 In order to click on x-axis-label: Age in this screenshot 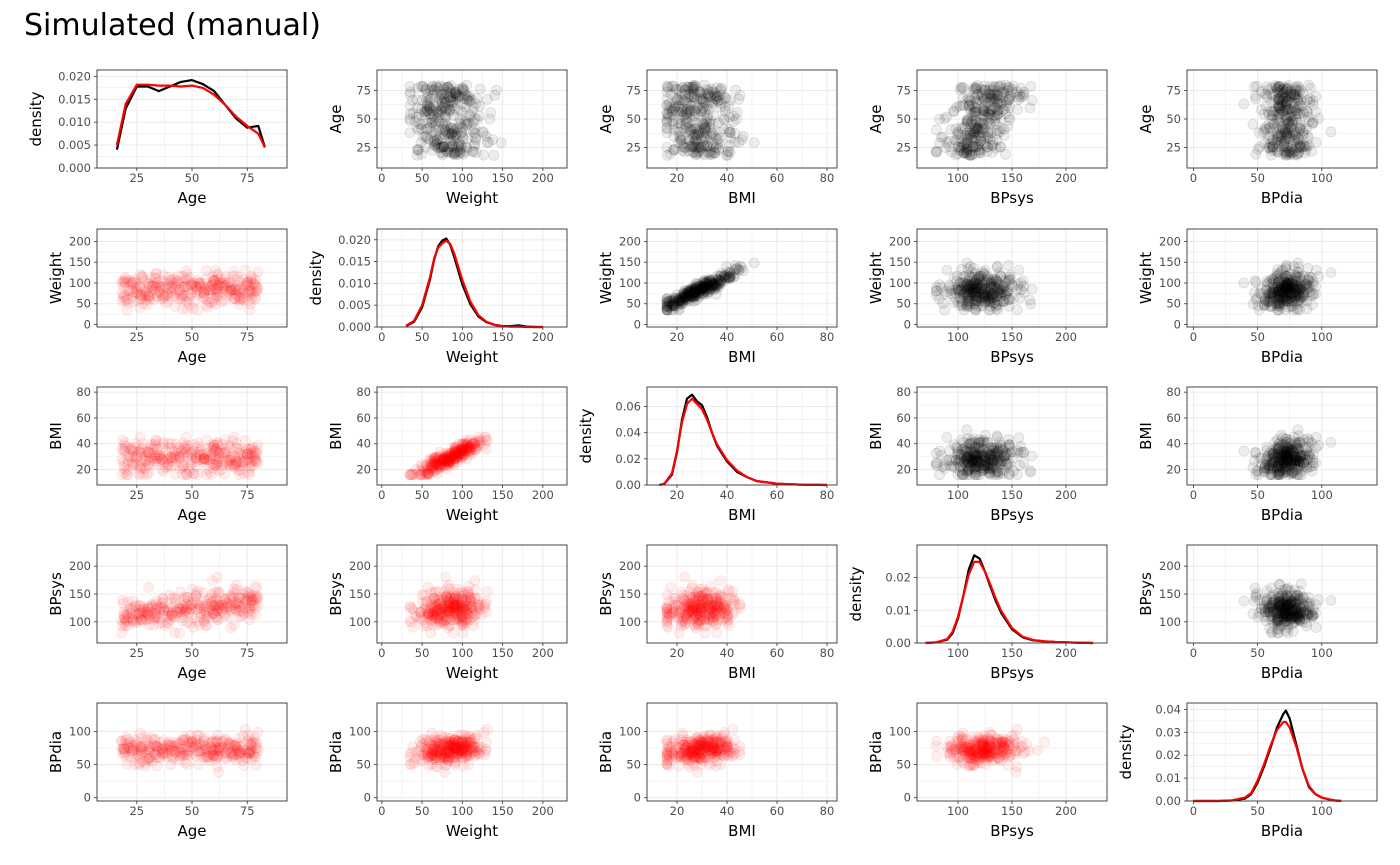, I will do `click(191, 673)`.